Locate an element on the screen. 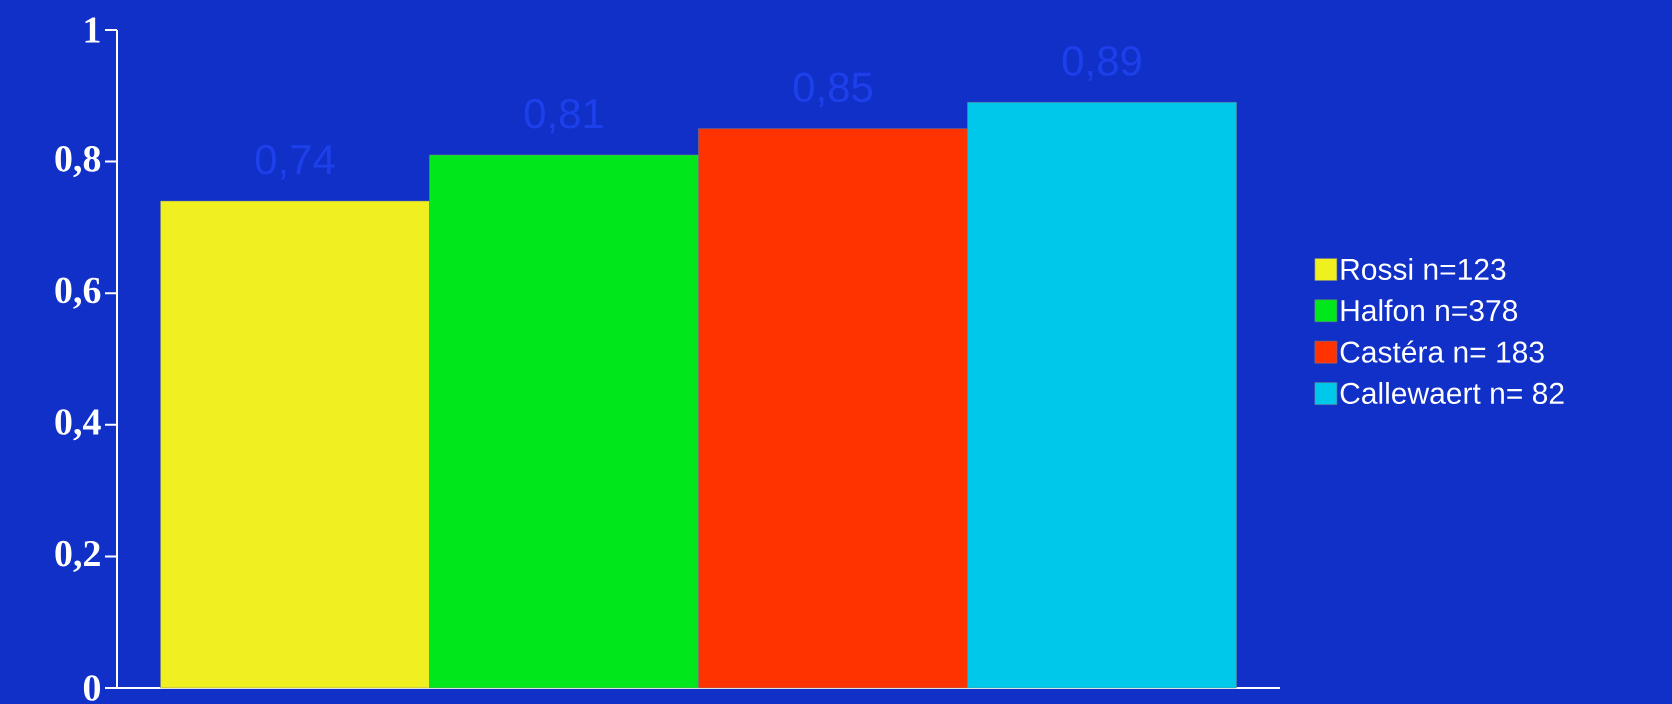 This screenshot has width=1672, height=704. y-tick-label: 0,8 is located at coordinates (78, 162).